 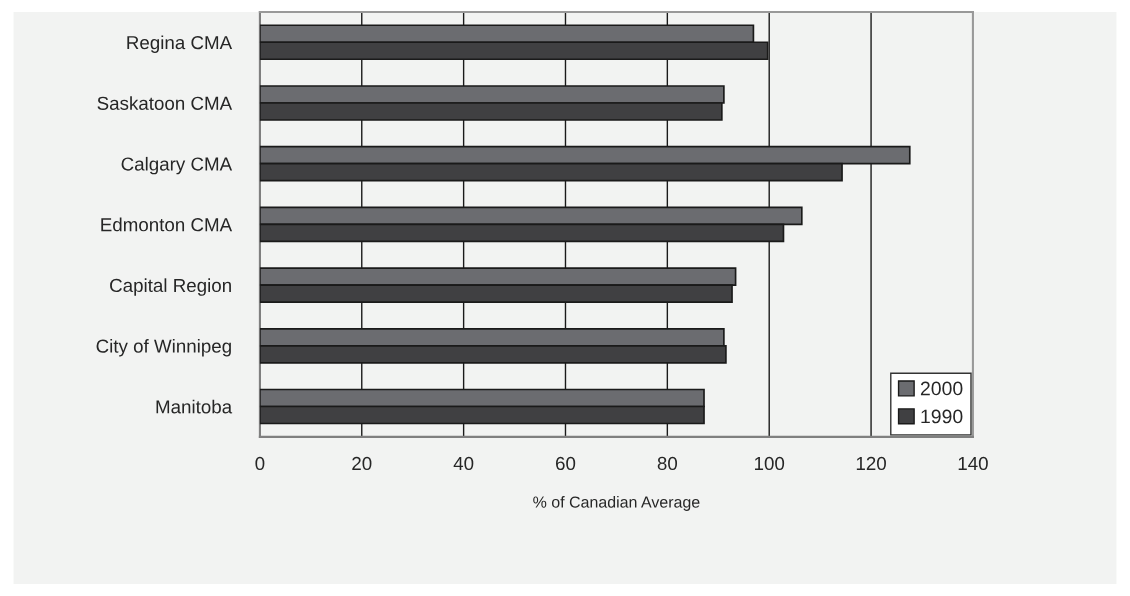 I want to click on y-tick-label: Manitoba, so click(x=194, y=406).